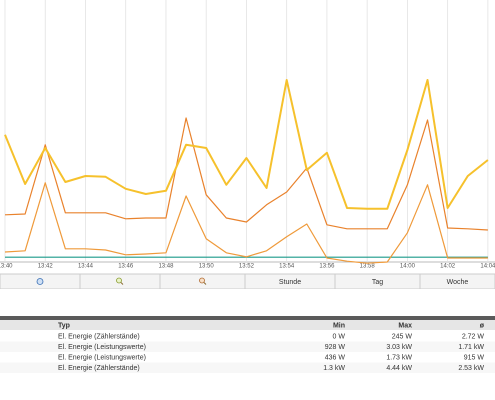 Image resolution: width=495 pixels, height=400 pixels. Describe the element at coordinates (448, 267) in the screenshot. I see `x-tick-label: 14:02` at that location.